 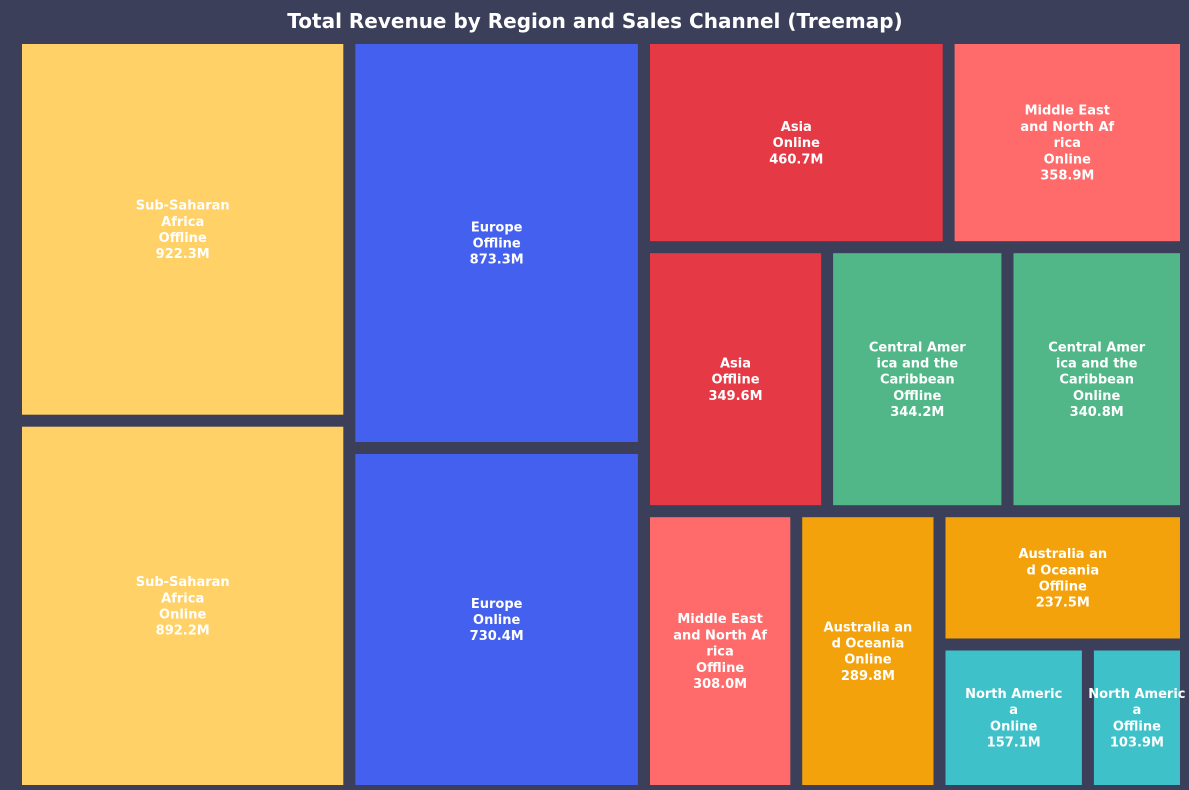 I want to click on tile-label-line: 103.9M, so click(x=1137, y=743).